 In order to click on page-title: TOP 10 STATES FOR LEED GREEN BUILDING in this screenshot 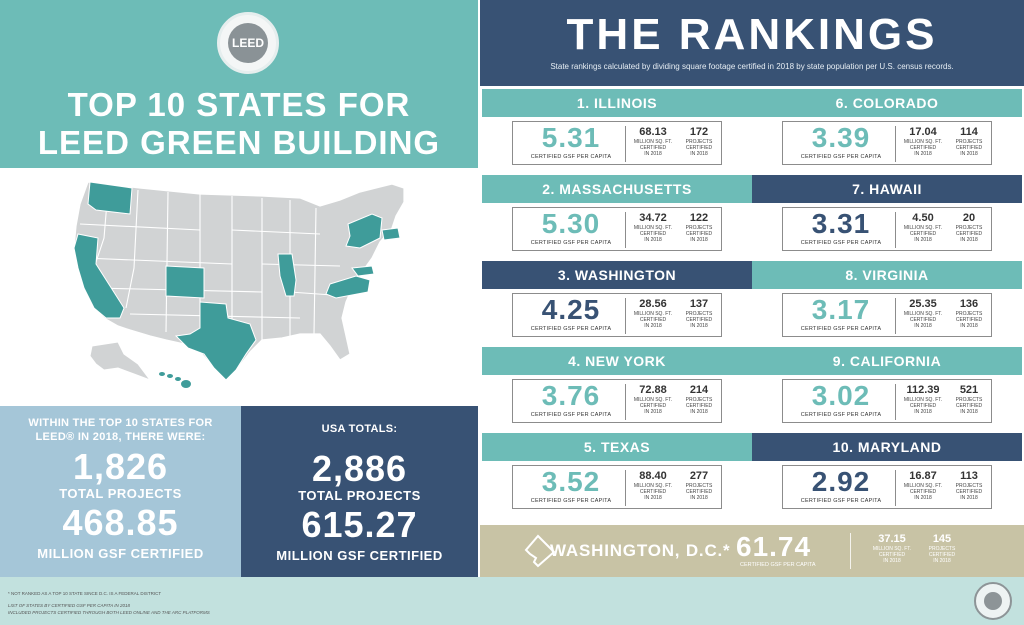, I will do `click(239, 124)`.